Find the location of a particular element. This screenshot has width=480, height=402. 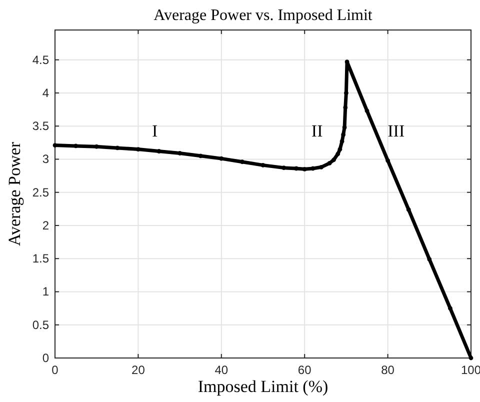

x-axis-title: Imposed Limit (%) is located at coordinates (263, 386).